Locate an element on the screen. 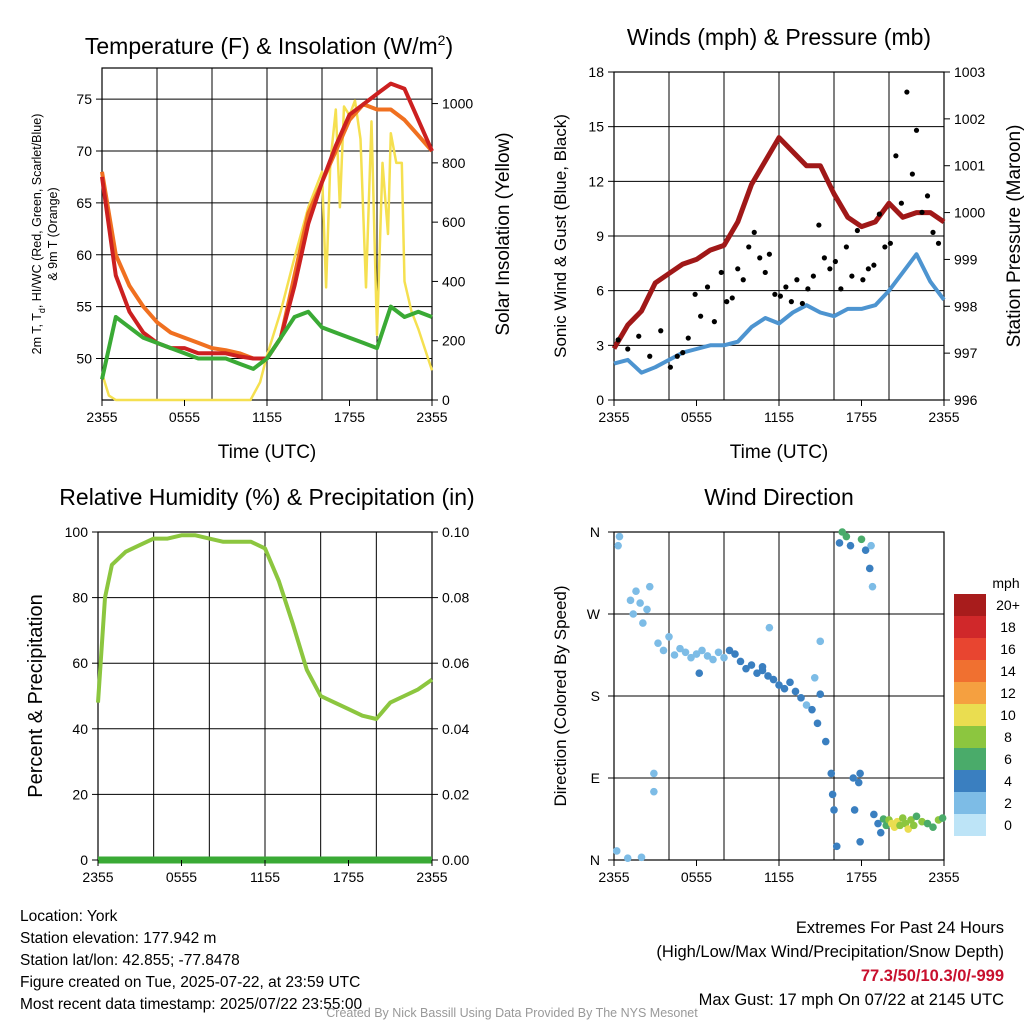  temp-ytick-label: 60 is located at coordinates (84, 255).